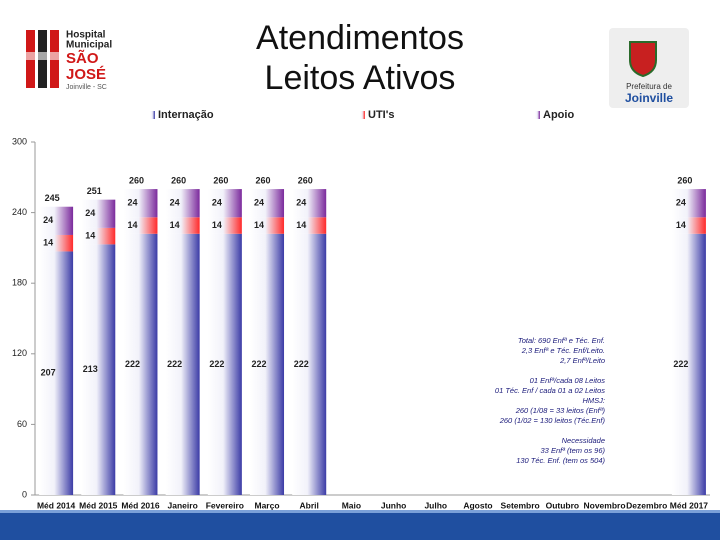  What do you see at coordinates (183, 505) in the screenshot?
I see `x-tick-label: Janeiro` at bounding box center [183, 505].